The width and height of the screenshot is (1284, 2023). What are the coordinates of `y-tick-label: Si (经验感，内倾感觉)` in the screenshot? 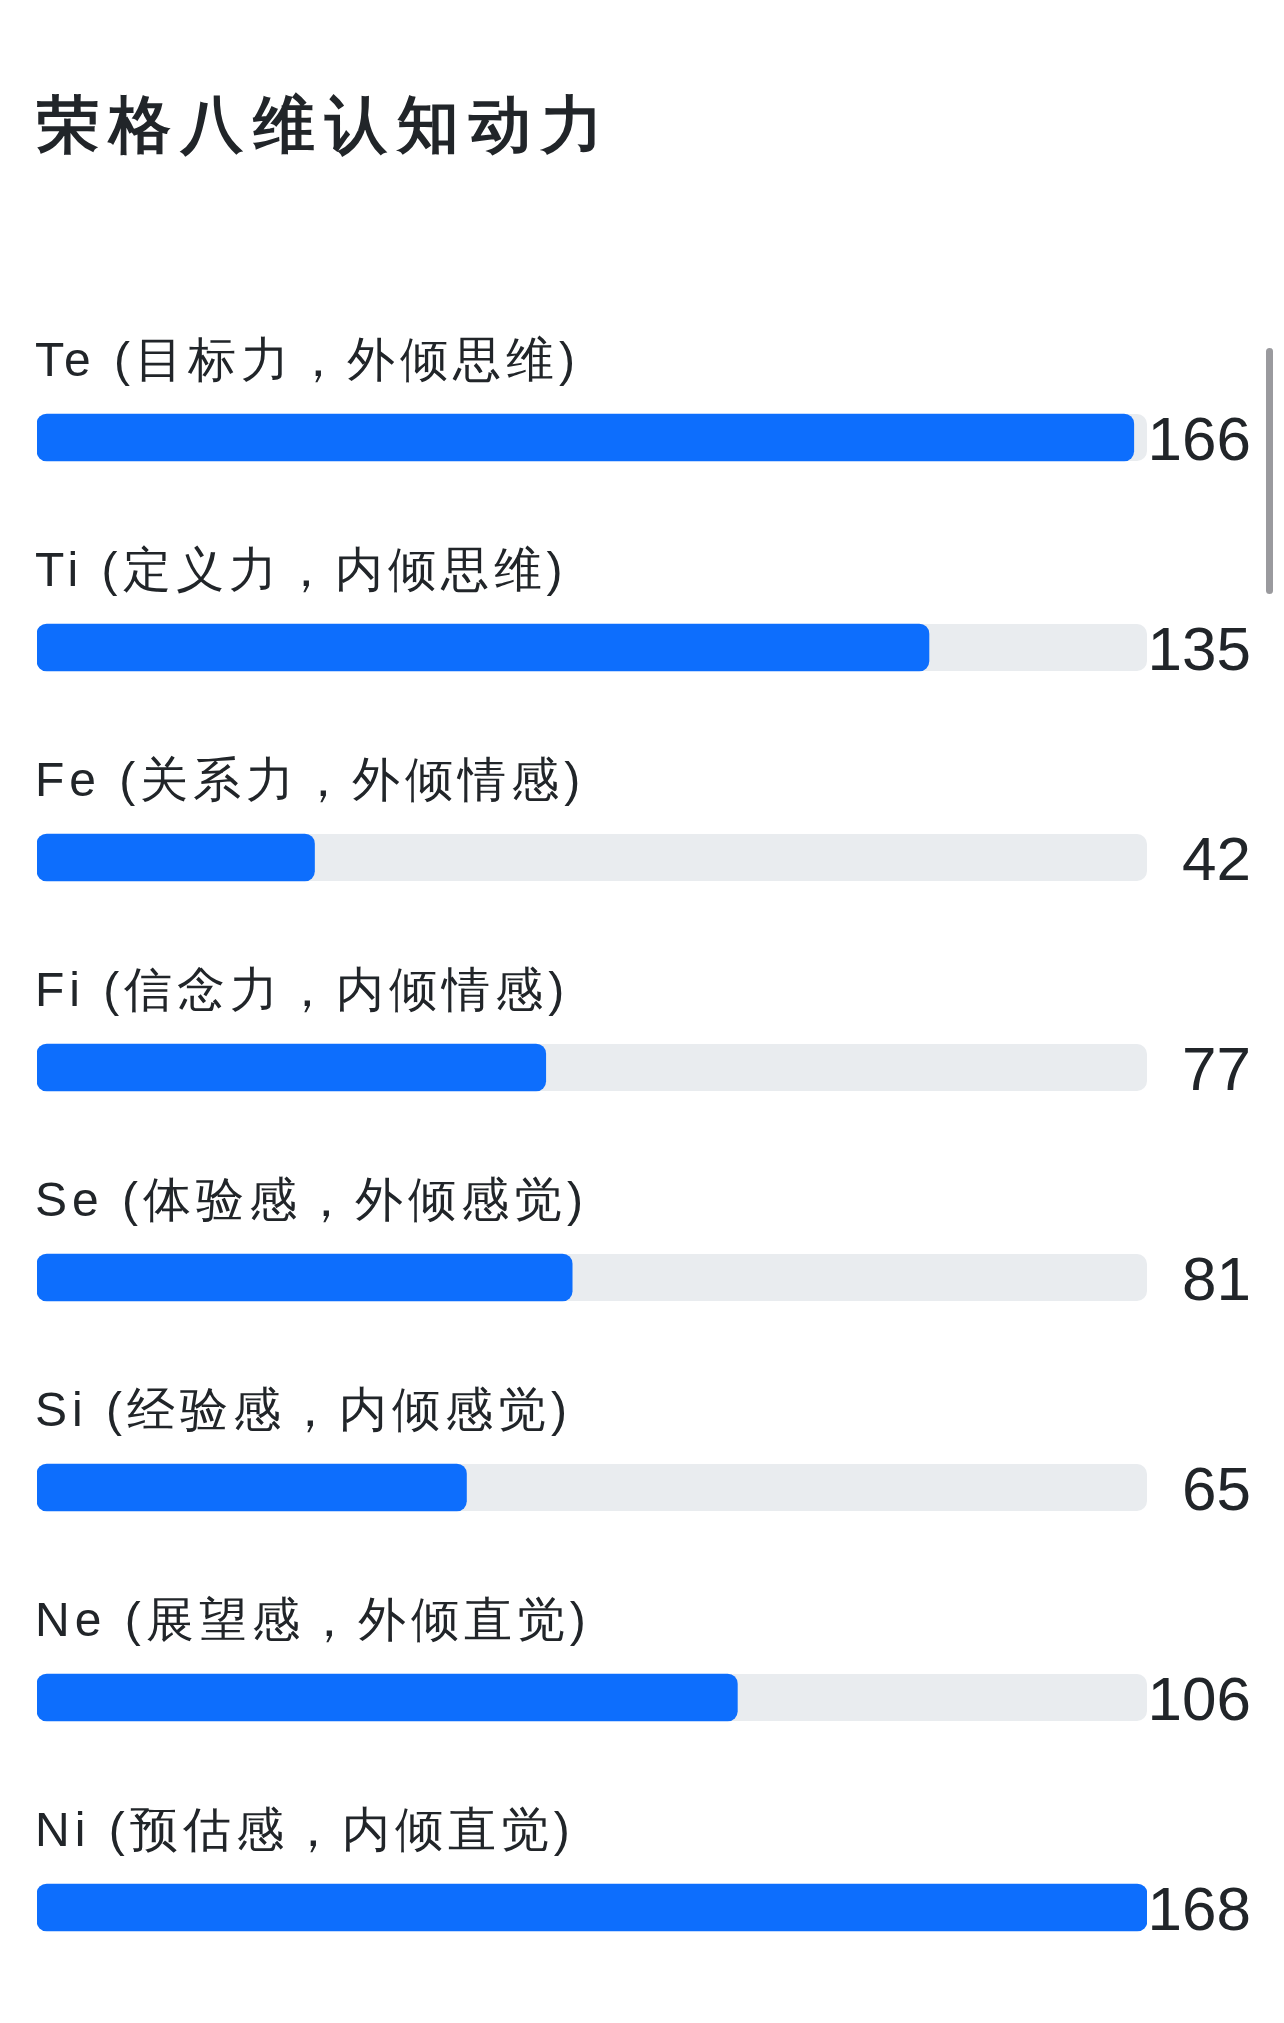 It's located at (303, 1409).